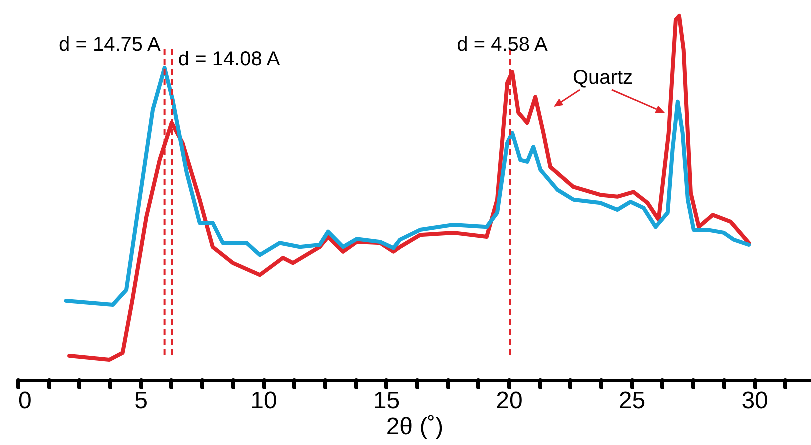 Image resolution: width=811 pixels, height=445 pixels. What do you see at coordinates (509, 401) in the screenshot?
I see `x-tick-label: 20` at bounding box center [509, 401].